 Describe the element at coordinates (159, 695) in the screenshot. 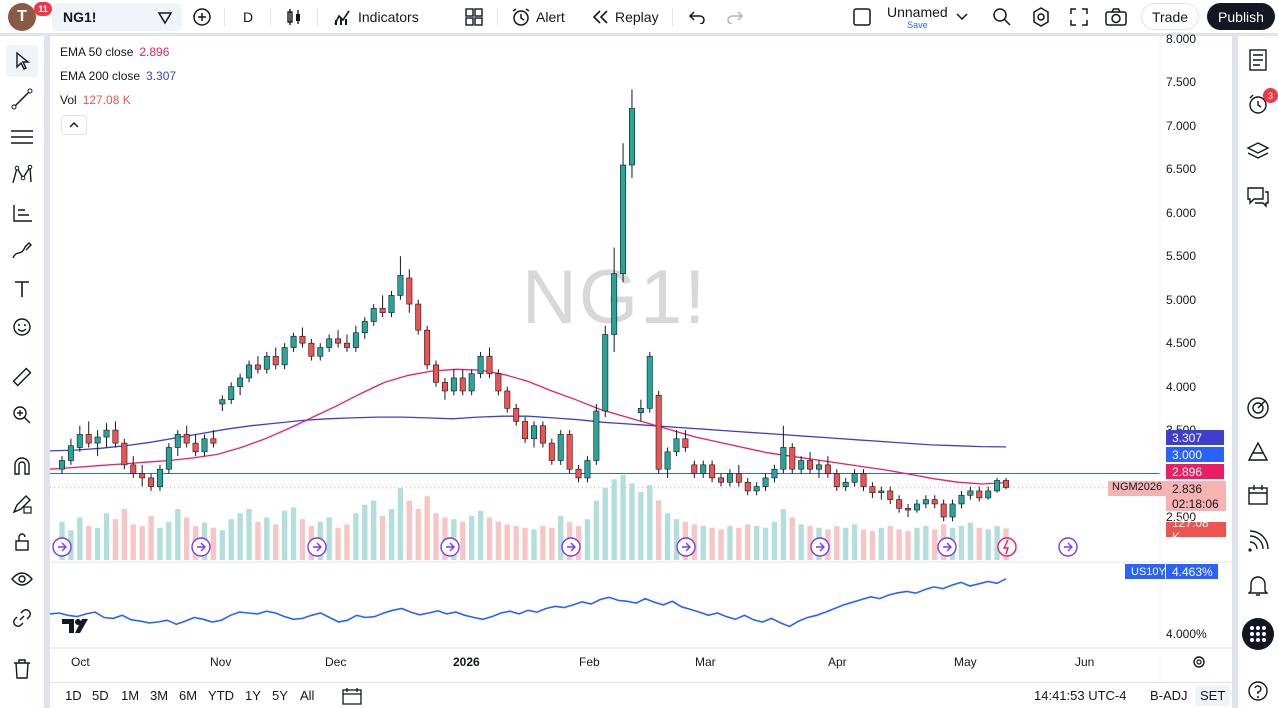

I see `range-3m-button: 3M` at that location.